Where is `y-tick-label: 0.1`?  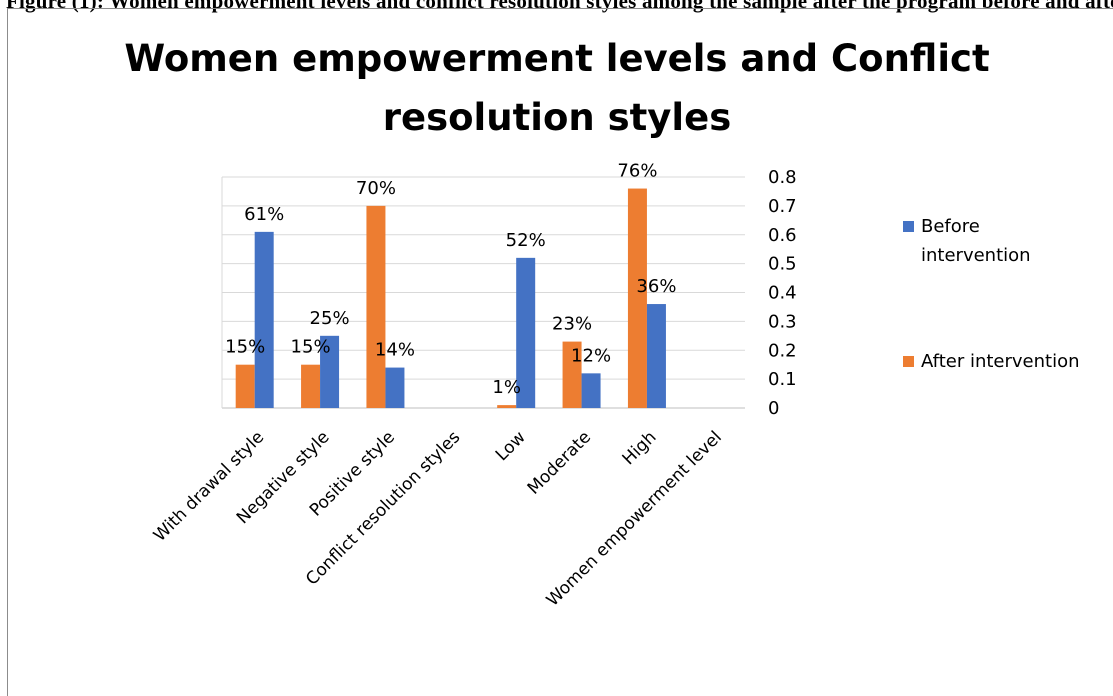 y-tick-label: 0.1 is located at coordinates (782, 379).